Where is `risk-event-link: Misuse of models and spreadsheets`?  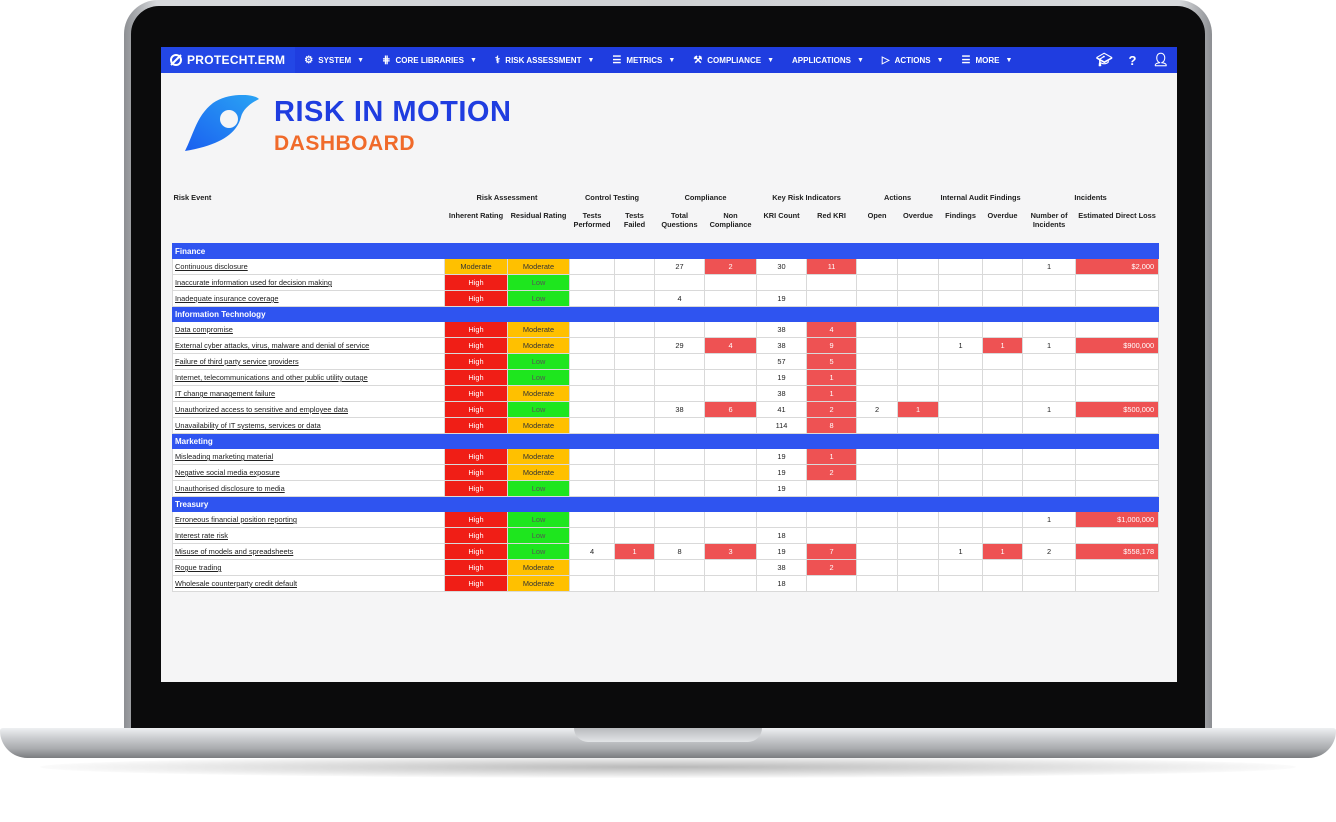
risk-event-link: Misuse of models and spreadsheets is located at coordinates (308, 551).